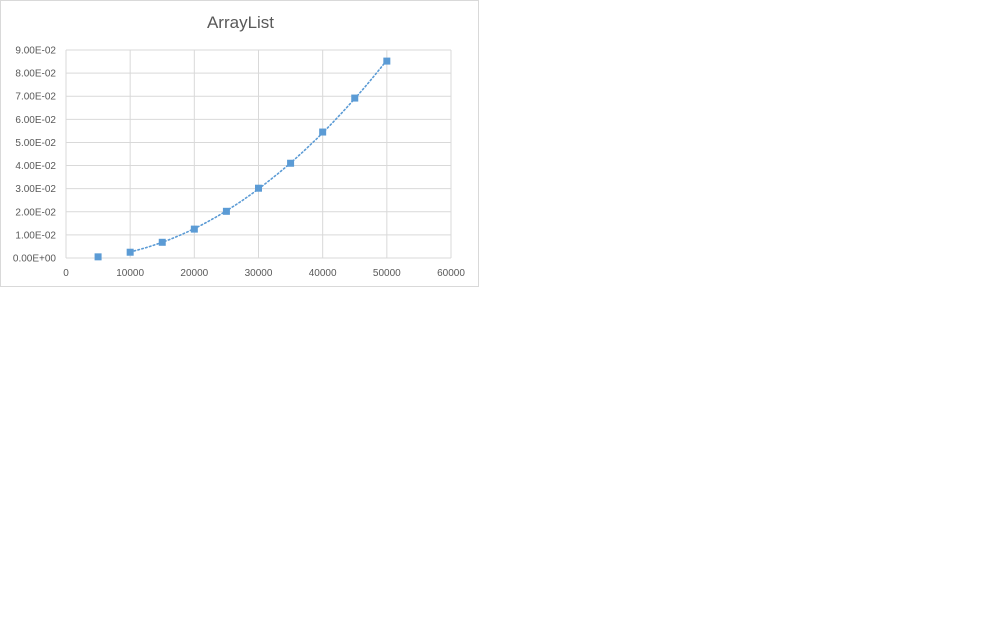 This screenshot has width=1008, height=630. Describe the element at coordinates (35, 120) in the screenshot. I see `y-tick-label: 6.00E-02` at that location.